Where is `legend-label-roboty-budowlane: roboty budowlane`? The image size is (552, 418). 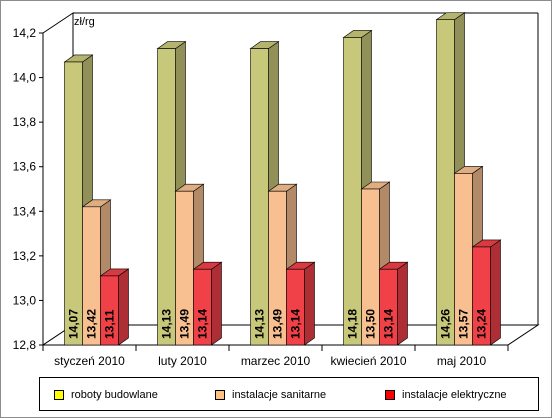
legend-label-roboty-budowlane: roboty budowlane is located at coordinates (114, 395).